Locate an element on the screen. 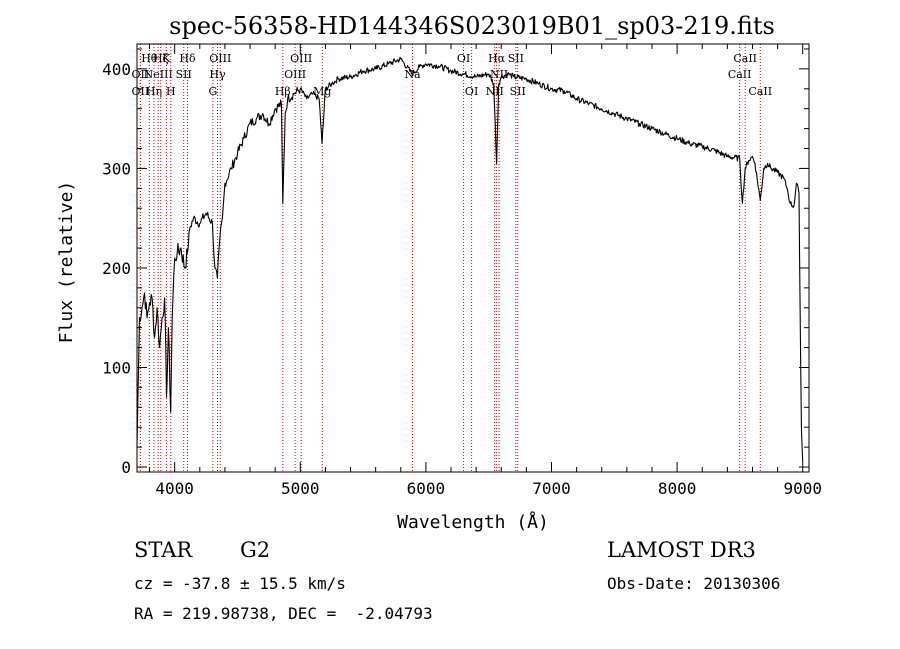  x-tick-label: 6000 is located at coordinates (426, 488).